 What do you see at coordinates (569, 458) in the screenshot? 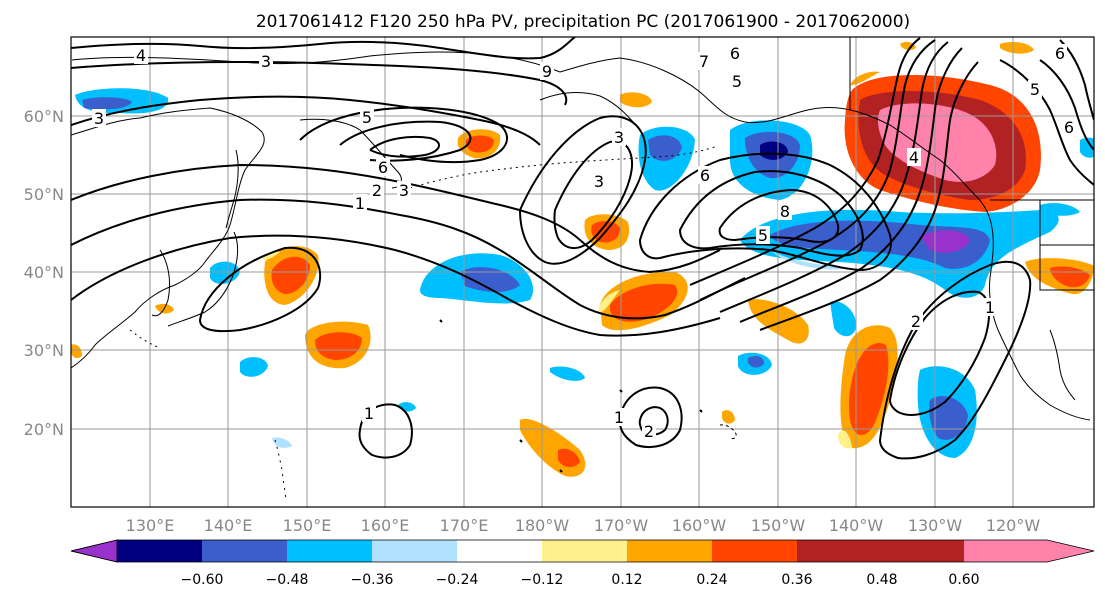
I see `blob-south-warm-1-core` at bounding box center [569, 458].